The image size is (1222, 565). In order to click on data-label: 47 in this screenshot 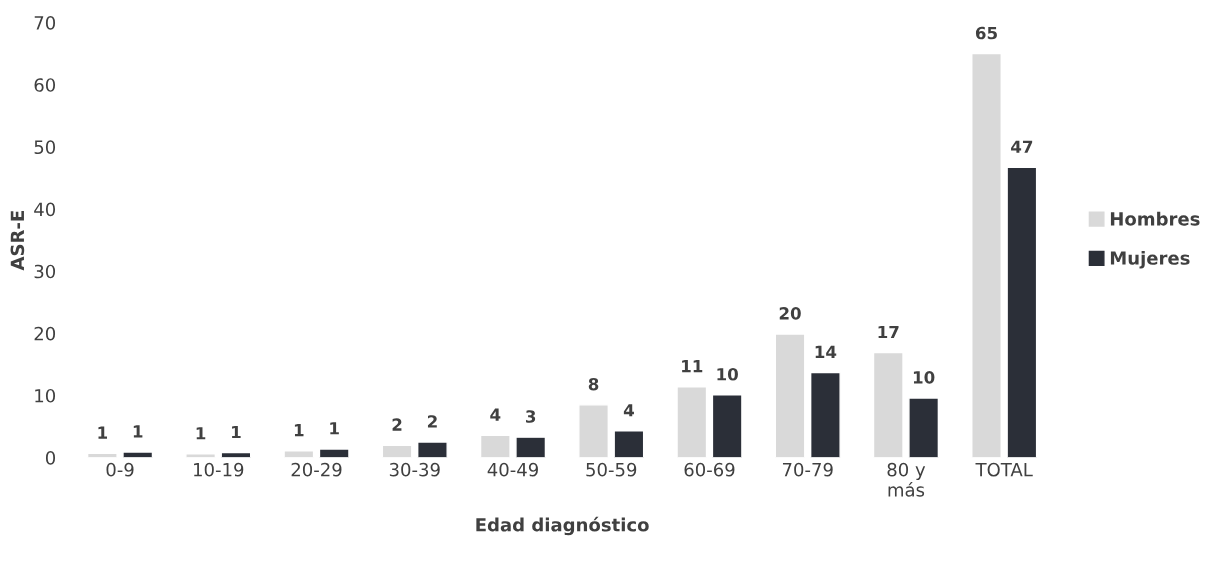, I will do `click(1022, 146)`.